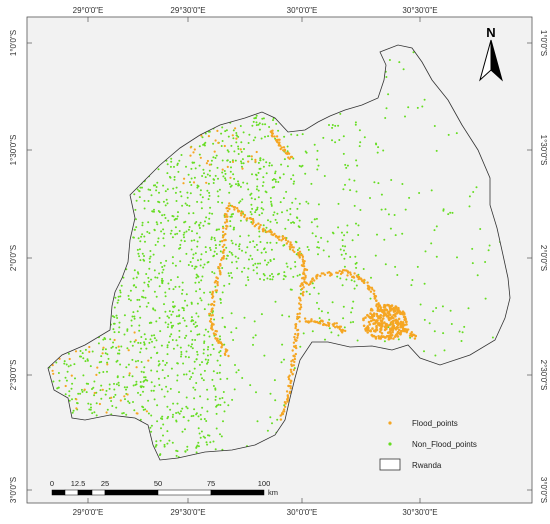 The image size is (550, 524). Describe the element at coordinates (88, 10) in the screenshot. I see `top-longitude-label: 29°0'0"E` at that location.